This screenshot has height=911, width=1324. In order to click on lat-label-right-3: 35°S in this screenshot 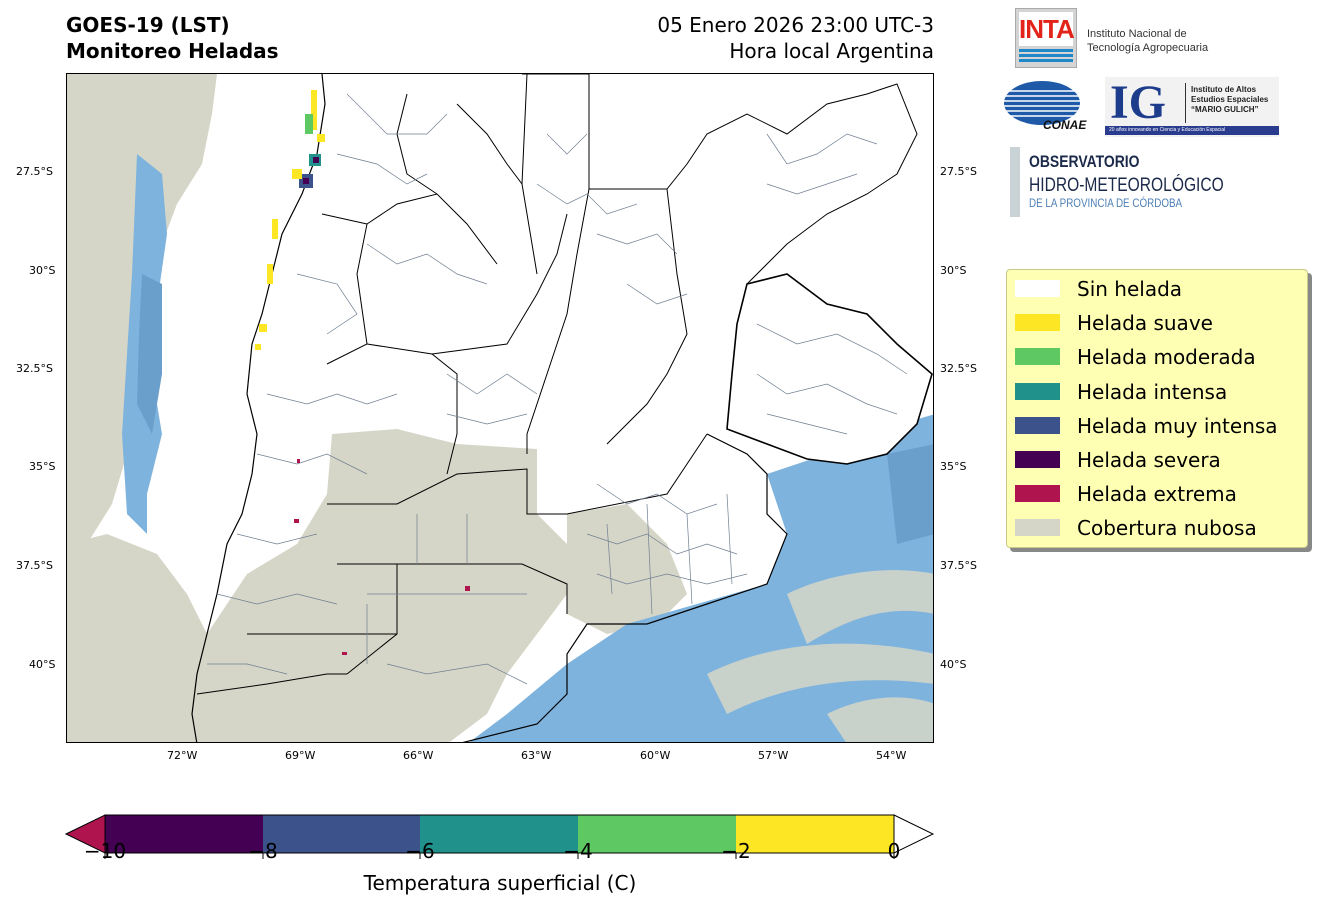, I will do `click(953, 466)`.